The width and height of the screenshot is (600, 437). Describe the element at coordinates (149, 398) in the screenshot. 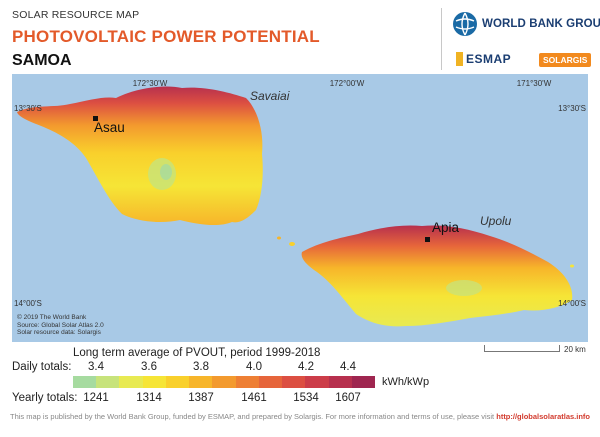

I see `yearly-value: 1314` at that location.